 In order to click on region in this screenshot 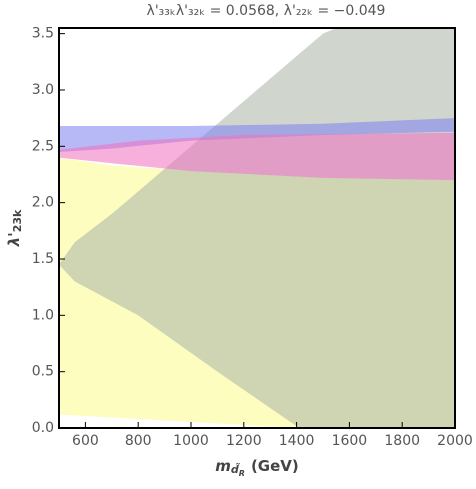, I will do `click(257, 156)`.